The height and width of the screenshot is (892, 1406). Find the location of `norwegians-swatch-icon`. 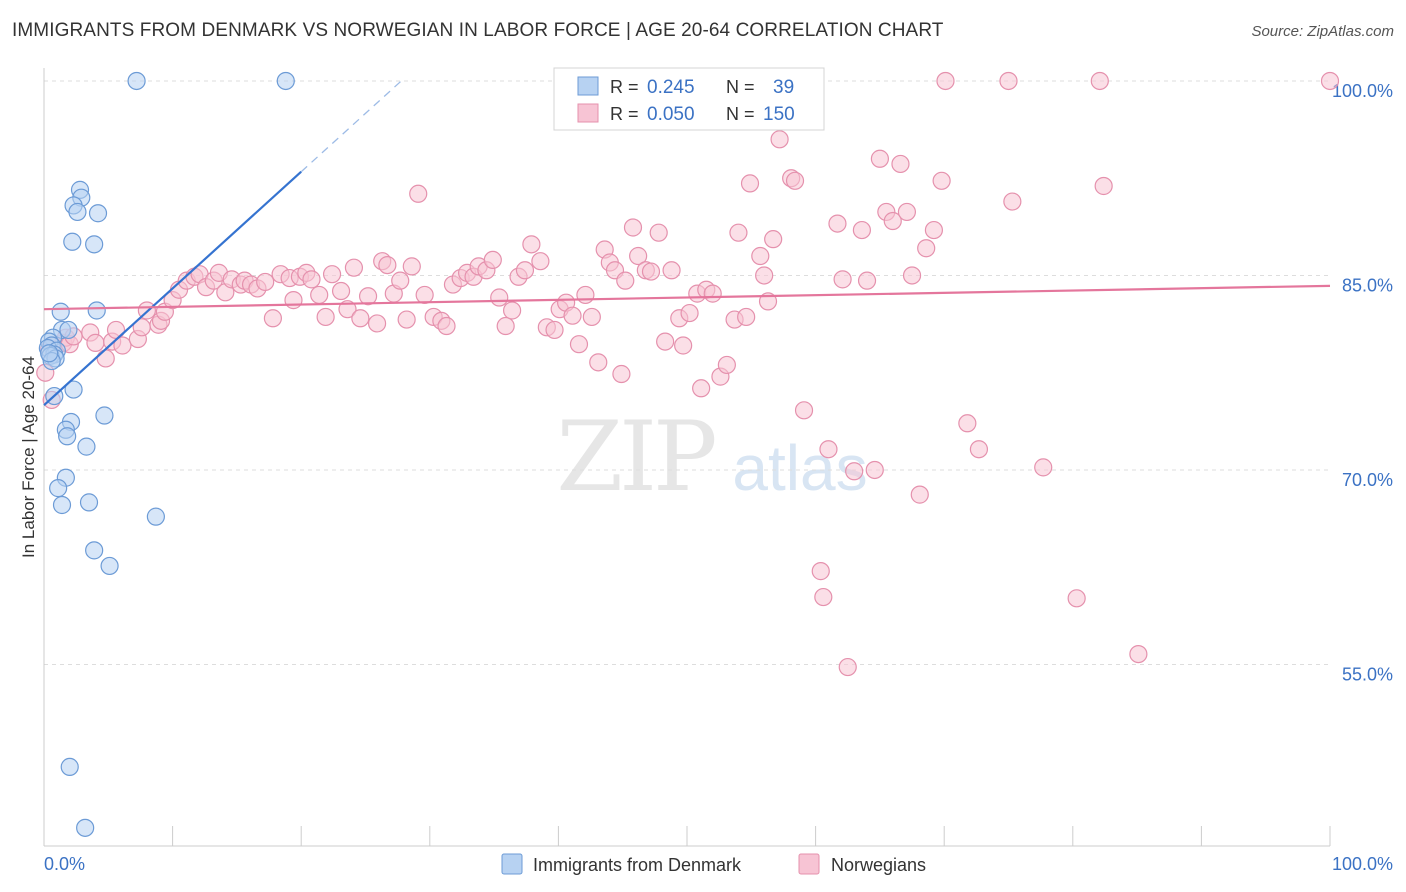

norwegians-swatch-icon is located at coordinates (588, 113).